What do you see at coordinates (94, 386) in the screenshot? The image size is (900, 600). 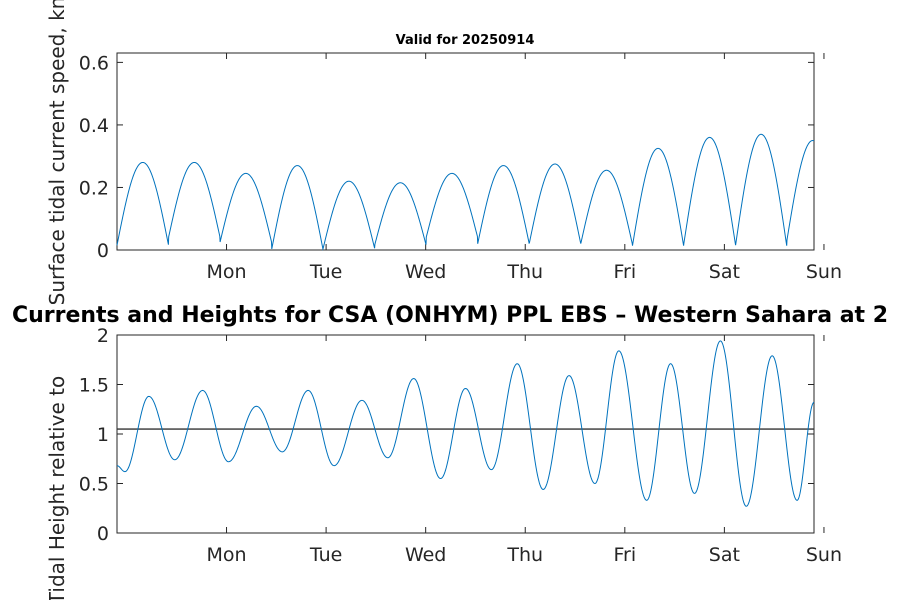 I see `tidal-height-ytick-label: 1.5` at bounding box center [94, 386].